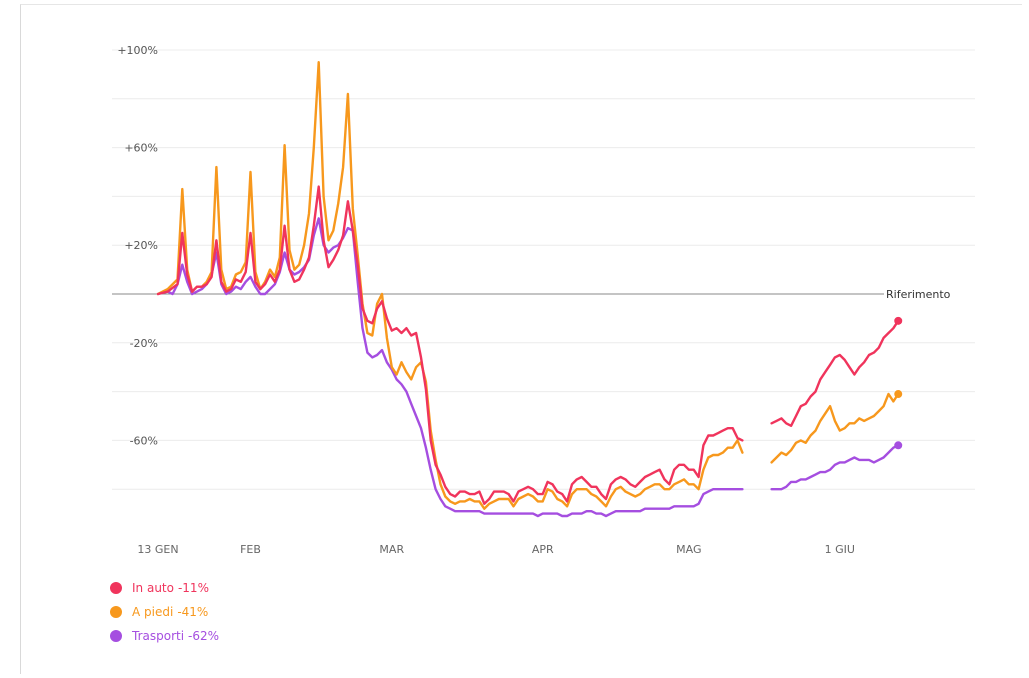 This screenshot has width=1029, height=678. What do you see at coordinates (918, 294) in the screenshot?
I see `reference-label: Riferimento` at bounding box center [918, 294].